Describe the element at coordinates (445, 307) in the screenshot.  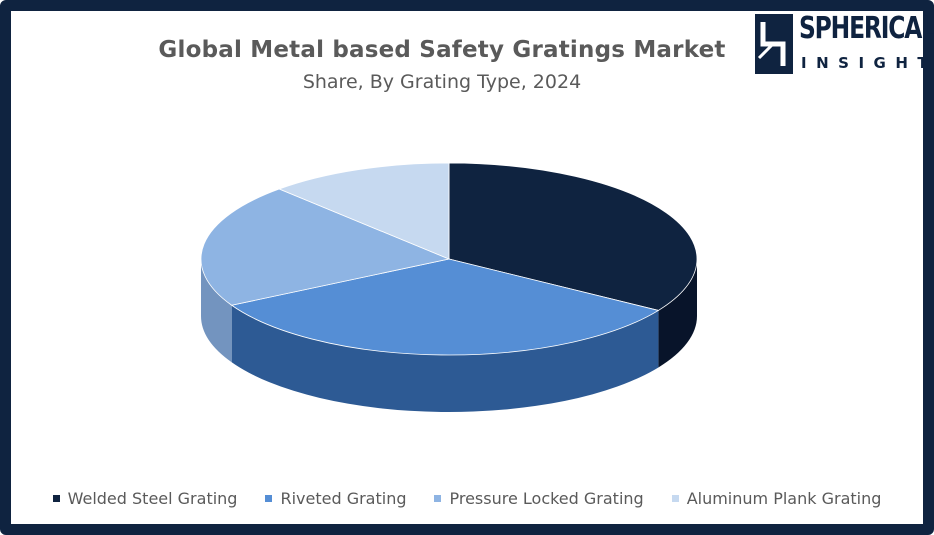
I see `pie-slice-riveted-grating` at that location.